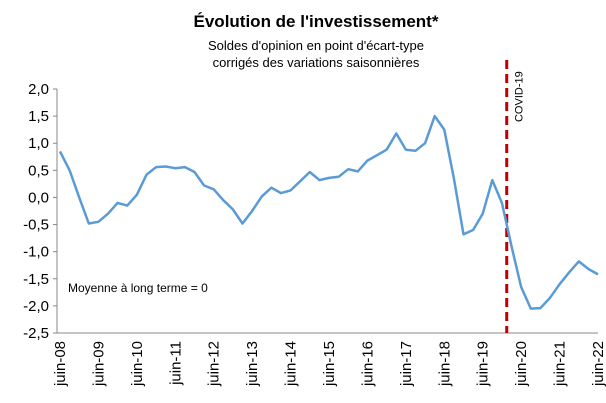 The image size is (606, 403). What do you see at coordinates (36, 306) in the screenshot?
I see `y-tick-label: -2,0` at bounding box center [36, 306].